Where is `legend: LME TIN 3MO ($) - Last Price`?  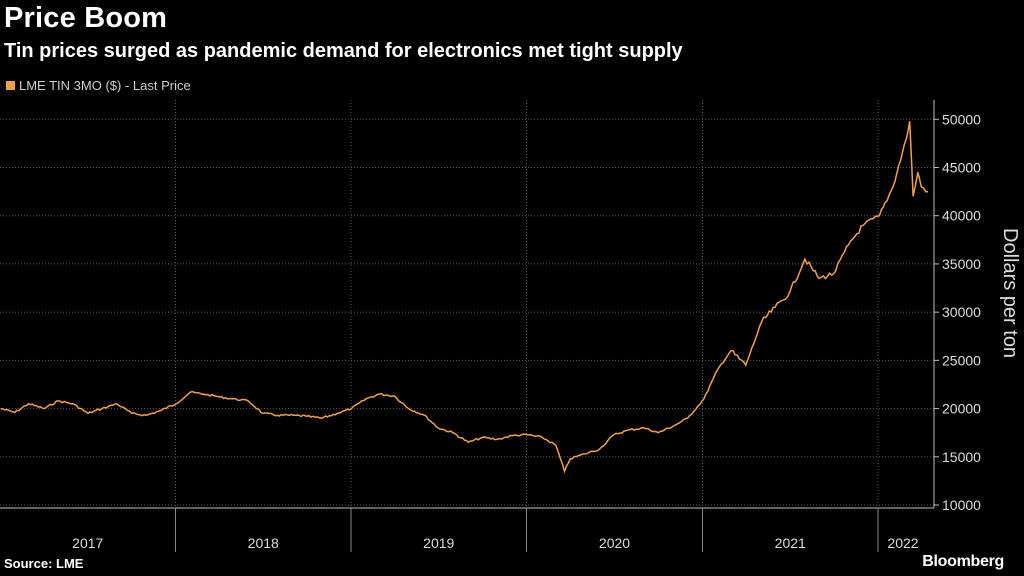
legend: LME TIN 3MO ($) - Last Price is located at coordinates (98, 85).